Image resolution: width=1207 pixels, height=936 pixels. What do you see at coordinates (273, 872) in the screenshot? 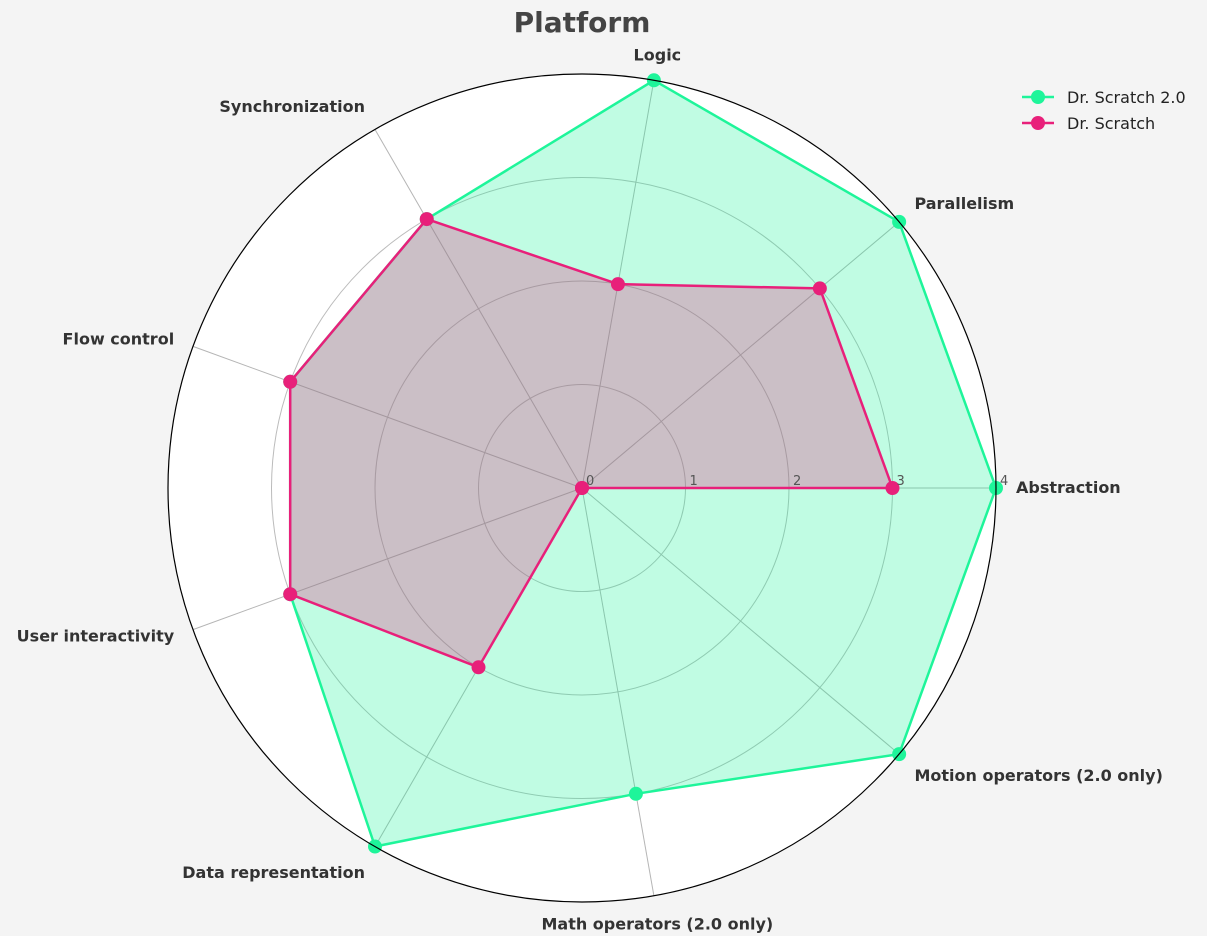
I see `axis-label: Data representation` at bounding box center [273, 872].